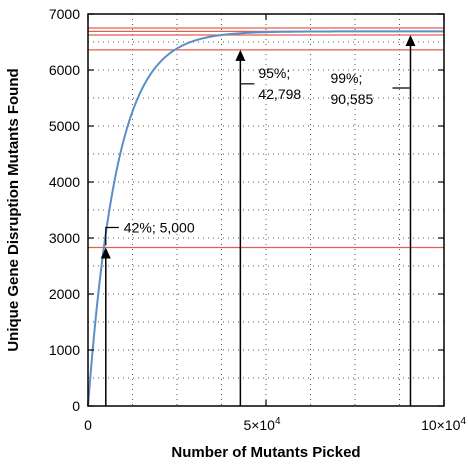  What do you see at coordinates (351, 99) in the screenshot?
I see `annotation-label-line2: 90,585` at bounding box center [351, 99].